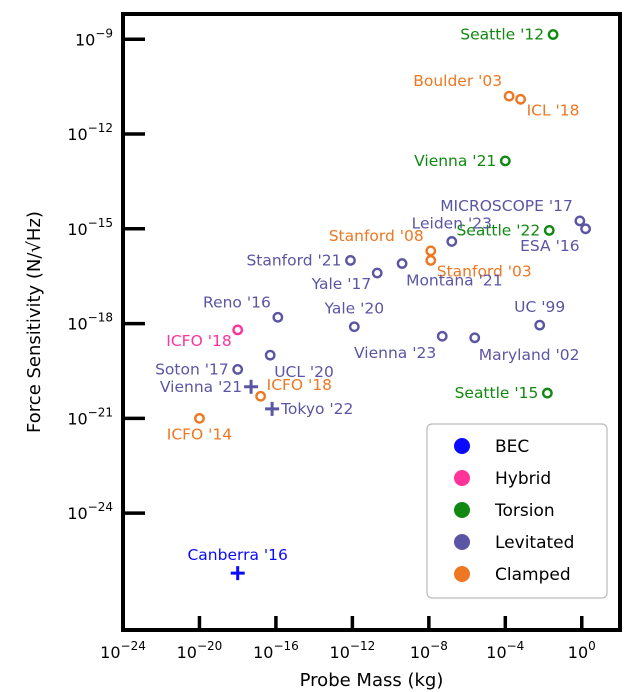  What do you see at coordinates (553, 110) in the screenshot?
I see `data-label: ICL '18` at bounding box center [553, 110].